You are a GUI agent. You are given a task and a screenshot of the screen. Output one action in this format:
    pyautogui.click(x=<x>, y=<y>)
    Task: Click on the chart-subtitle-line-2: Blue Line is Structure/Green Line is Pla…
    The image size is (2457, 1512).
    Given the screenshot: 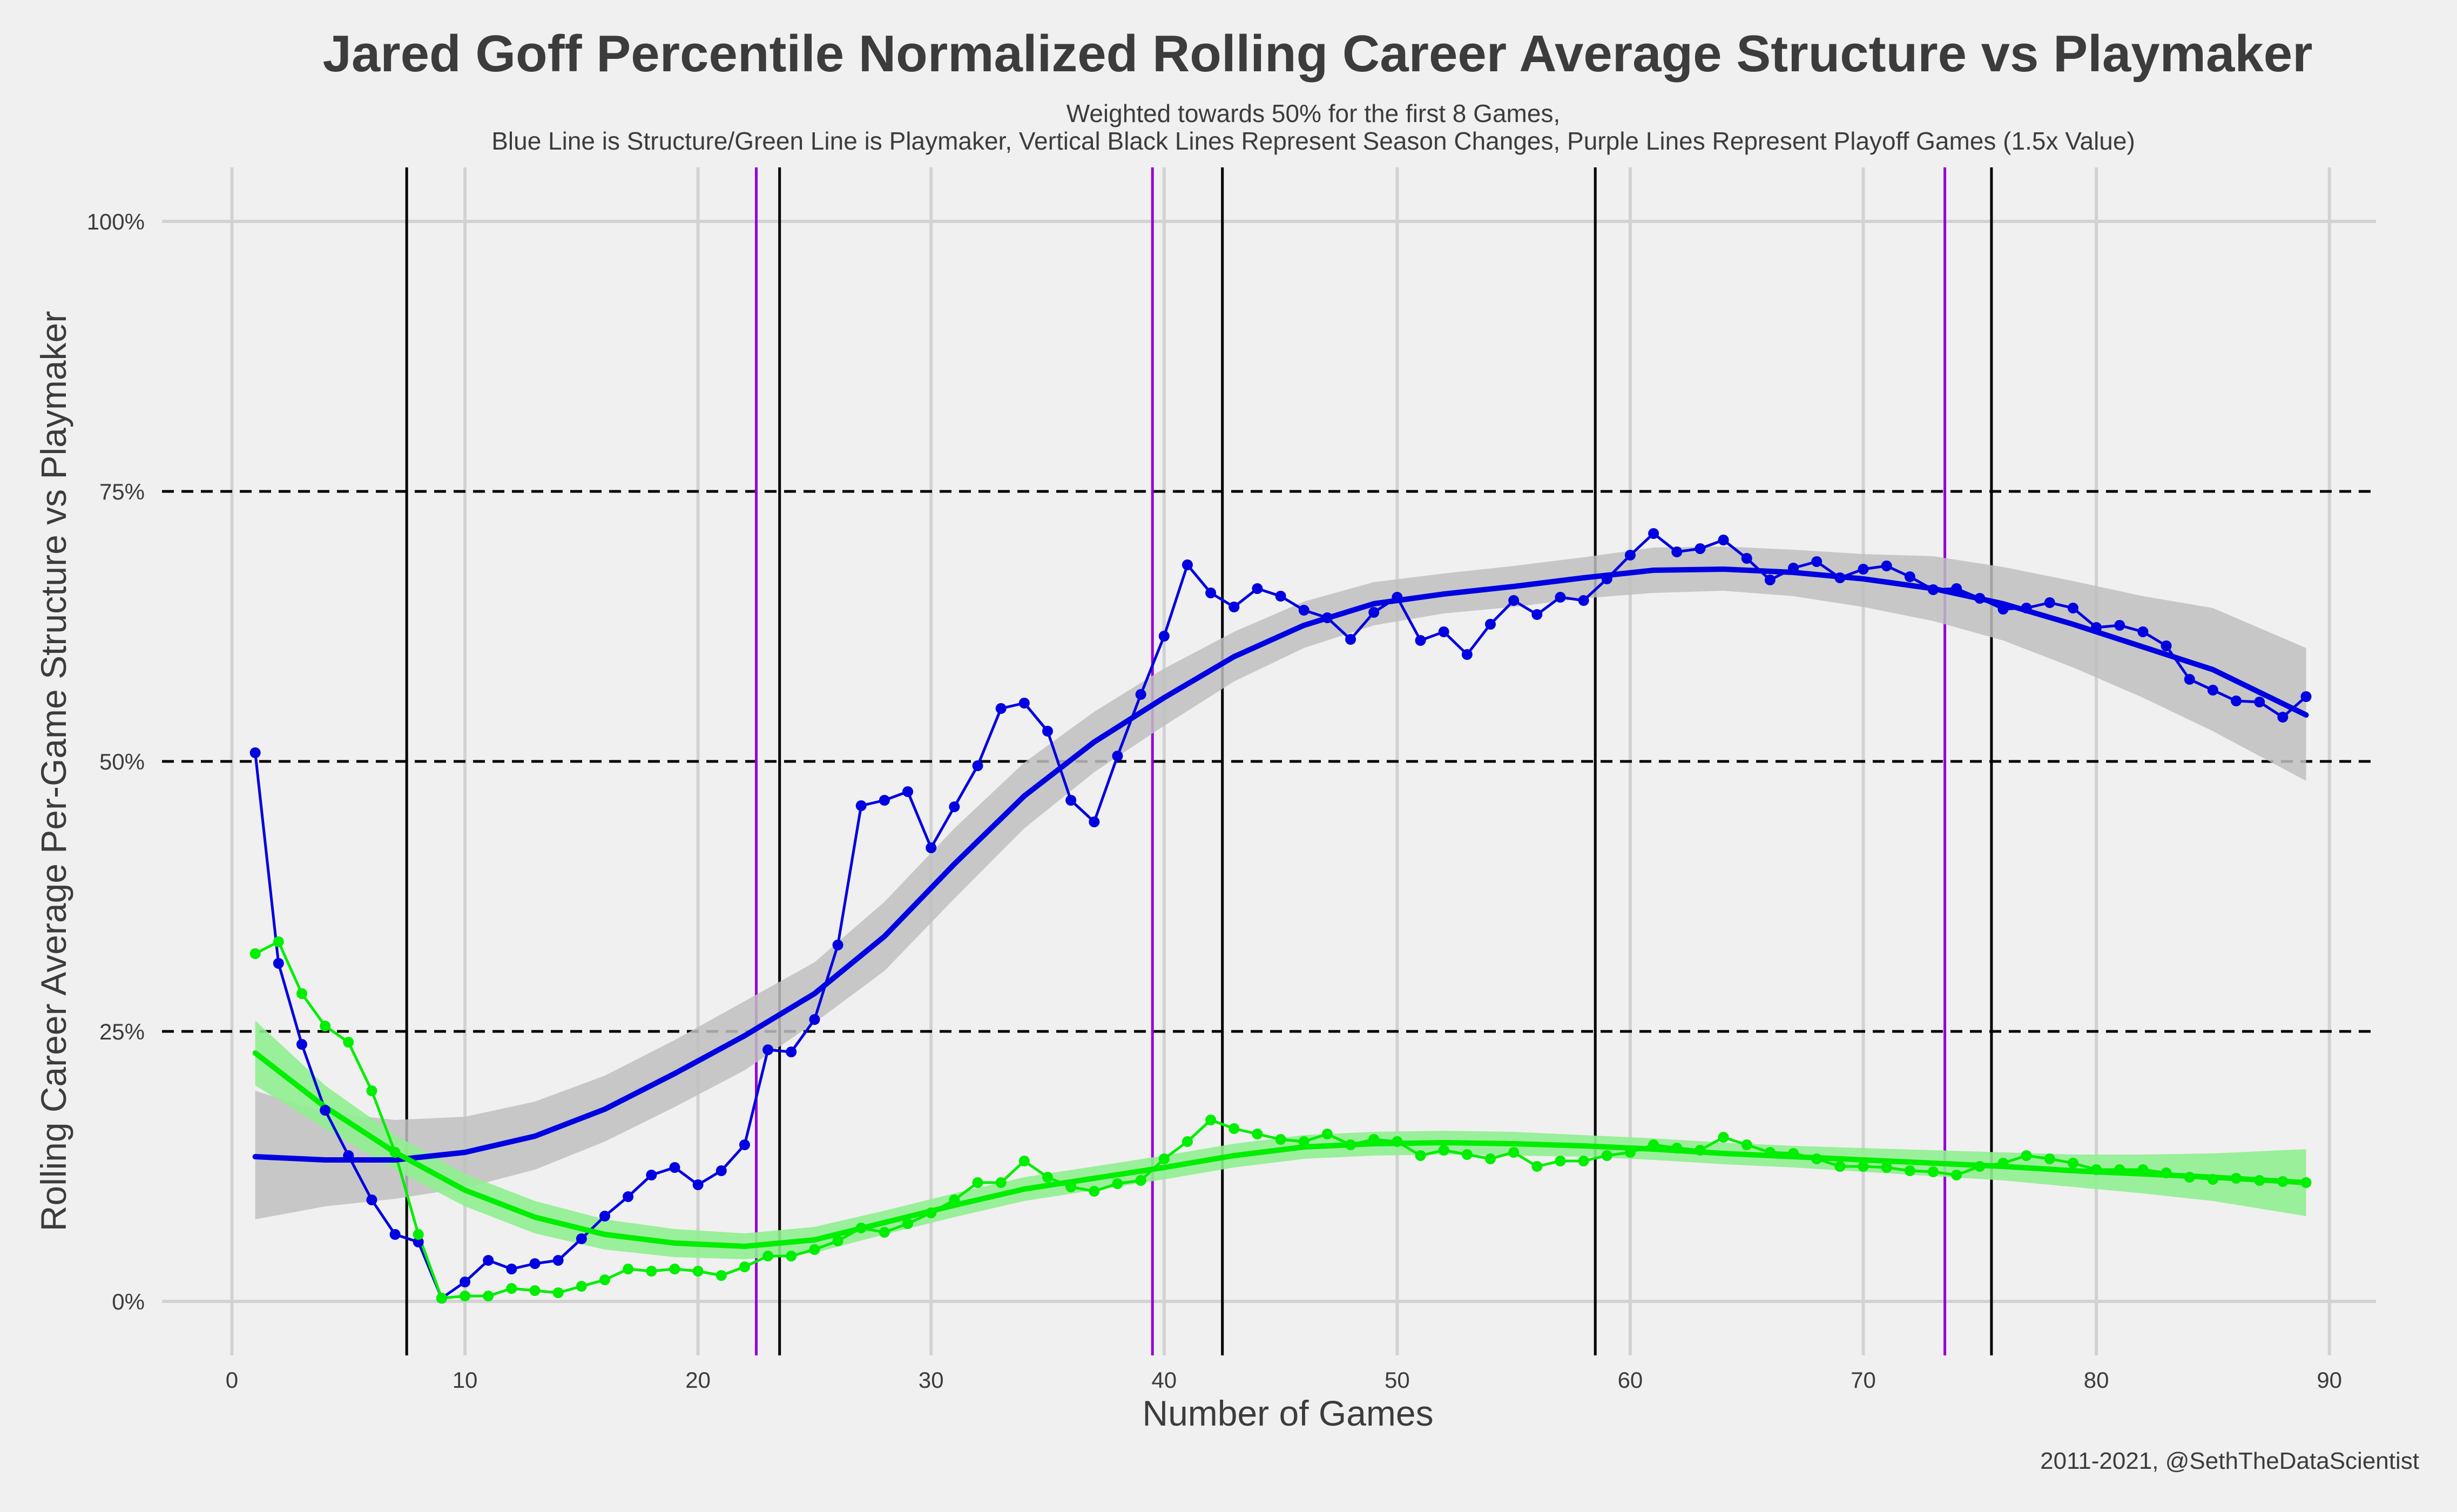 What is the action you would take?
    pyautogui.click(x=1313, y=141)
    